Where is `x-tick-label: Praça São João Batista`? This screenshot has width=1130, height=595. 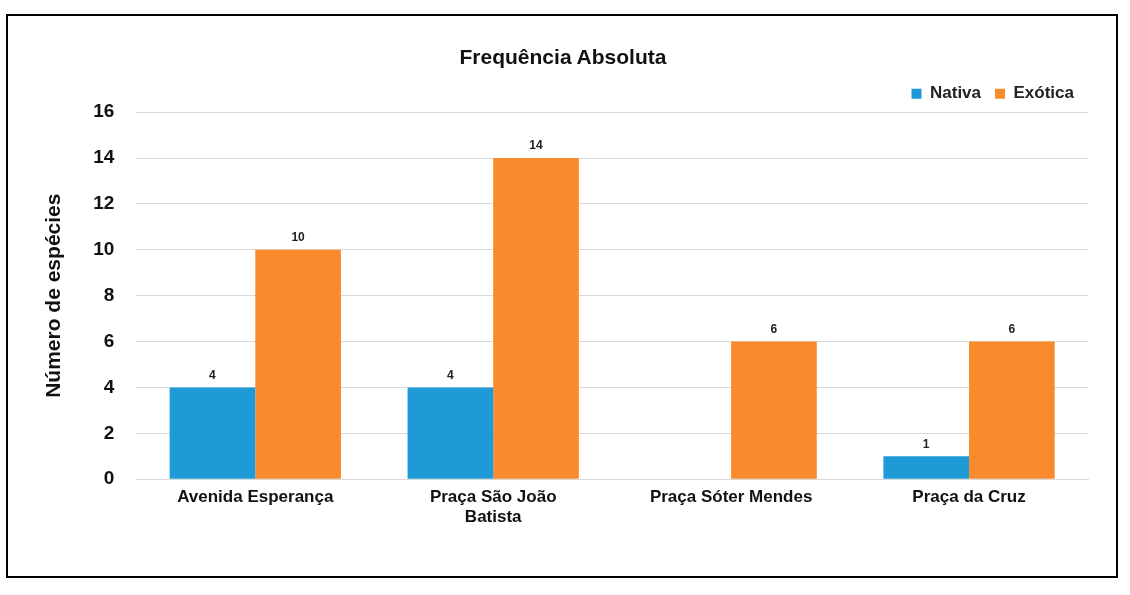 x-tick-label: Praça São João Batista is located at coordinates (493, 507).